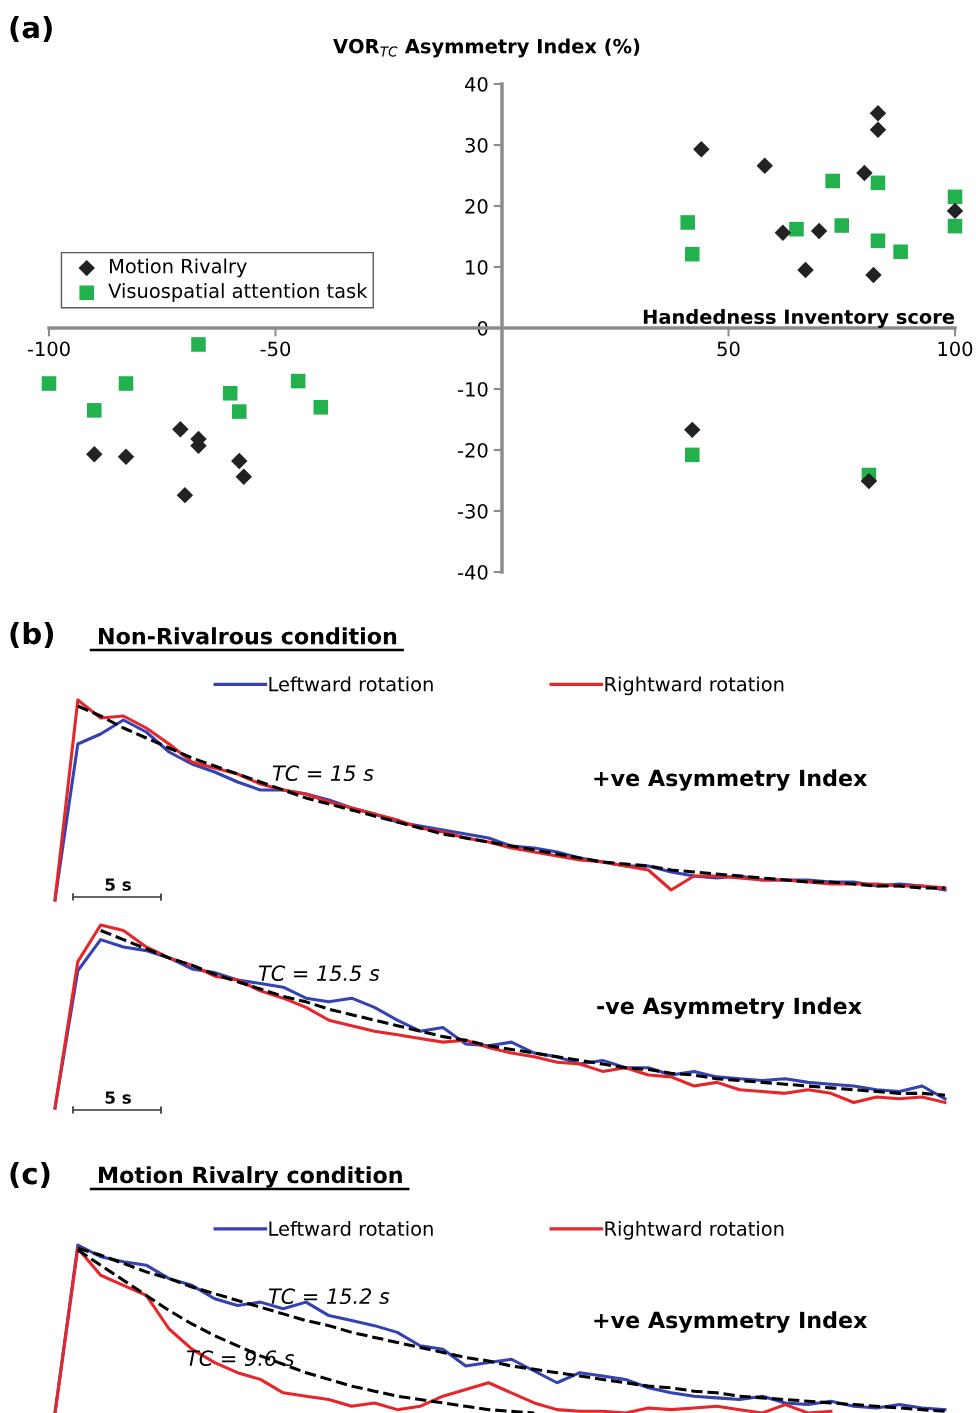 Image resolution: width=976 pixels, height=1413 pixels. What do you see at coordinates (32, 634) in the screenshot?
I see `text: (b)` at bounding box center [32, 634].